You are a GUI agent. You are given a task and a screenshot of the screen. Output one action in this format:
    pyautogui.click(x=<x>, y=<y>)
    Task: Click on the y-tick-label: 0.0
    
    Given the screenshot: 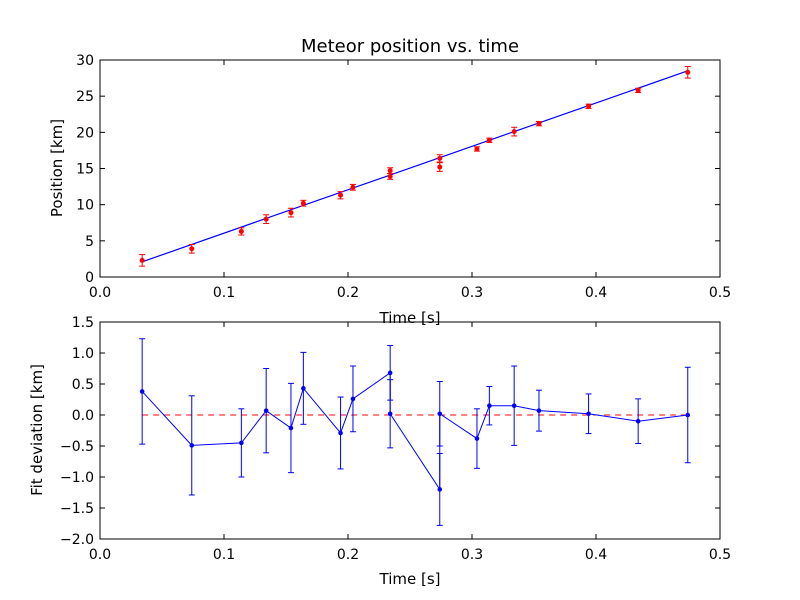 What is the action you would take?
    pyautogui.click(x=83, y=416)
    